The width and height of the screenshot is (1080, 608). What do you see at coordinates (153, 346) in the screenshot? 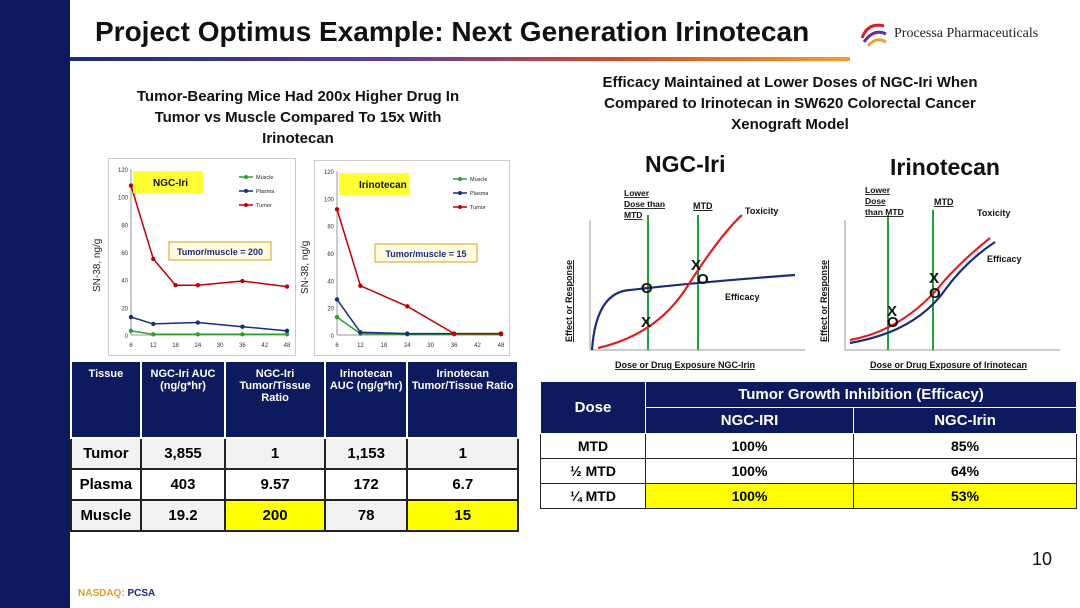
I see `x-tick-label: 12` at bounding box center [153, 346].